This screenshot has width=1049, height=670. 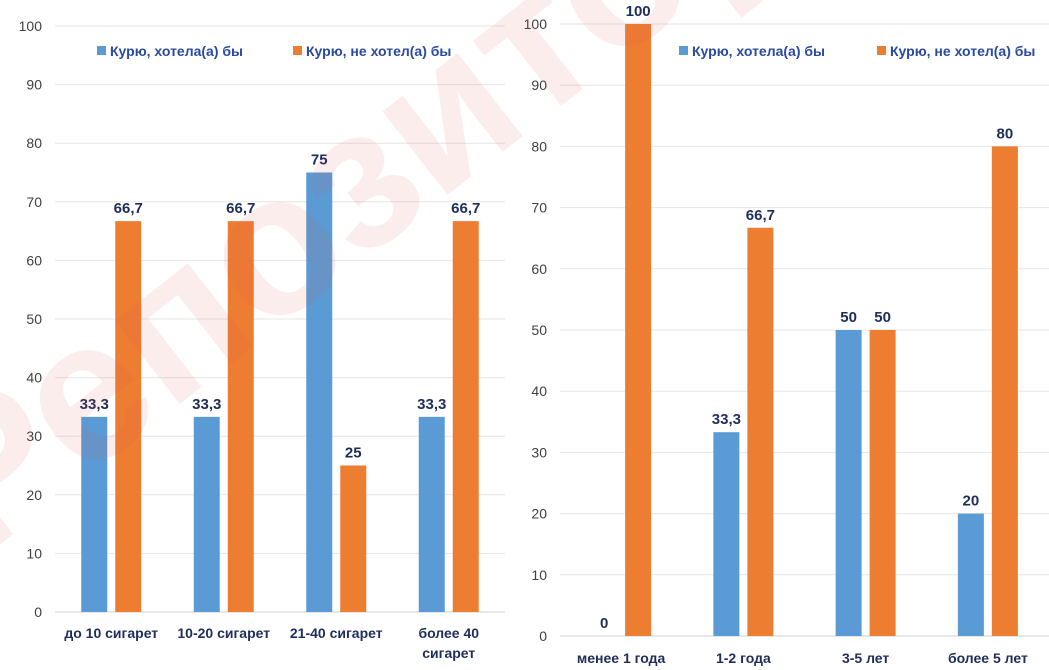 I want to click on category-label: менее 1 года, so click(x=621, y=658).